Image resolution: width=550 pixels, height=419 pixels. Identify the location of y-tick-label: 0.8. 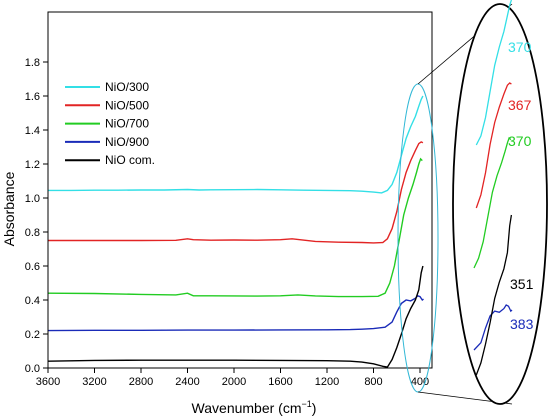
(32, 233).